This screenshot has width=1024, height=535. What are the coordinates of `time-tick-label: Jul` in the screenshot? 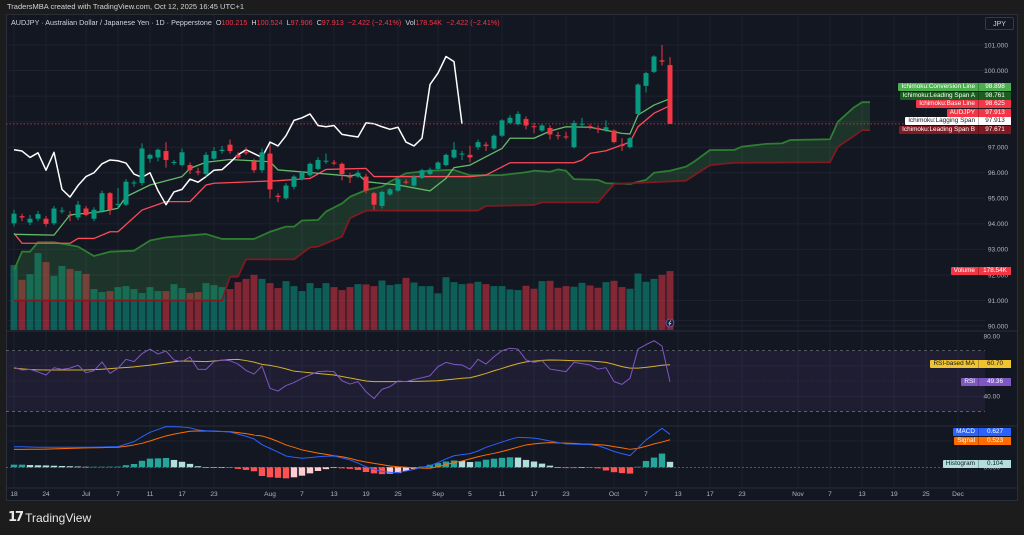 It's located at (86, 494).